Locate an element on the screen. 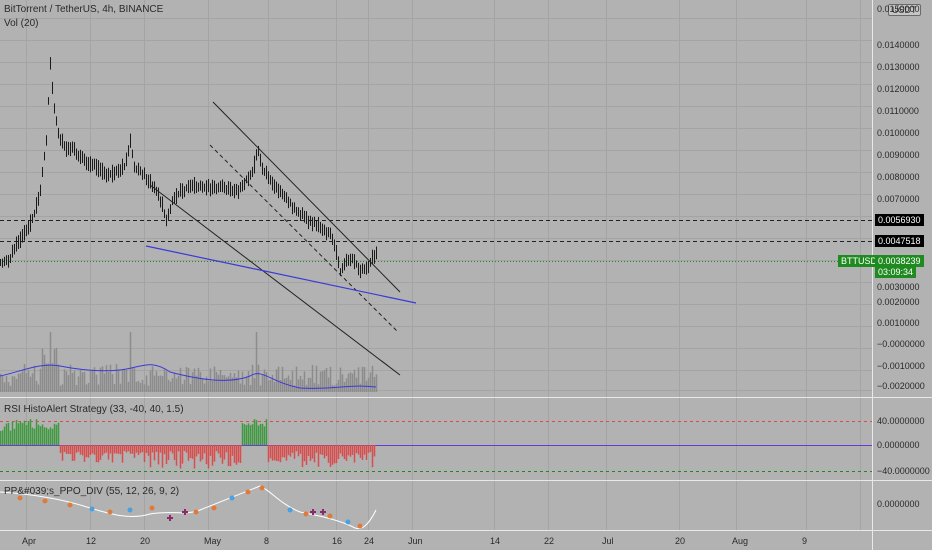  price-axis-label: 0.0150000 is located at coordinates (898, 9).